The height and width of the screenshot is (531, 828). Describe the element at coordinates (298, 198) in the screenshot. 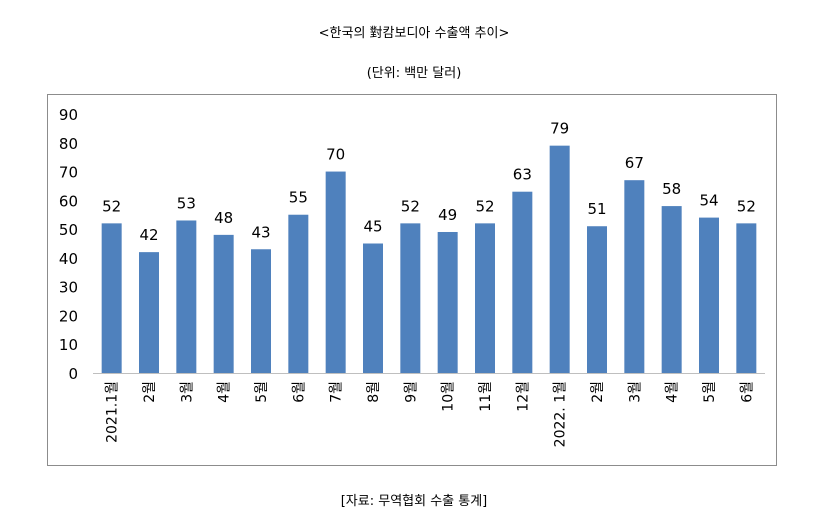

I see `data-label: 55` at that location.